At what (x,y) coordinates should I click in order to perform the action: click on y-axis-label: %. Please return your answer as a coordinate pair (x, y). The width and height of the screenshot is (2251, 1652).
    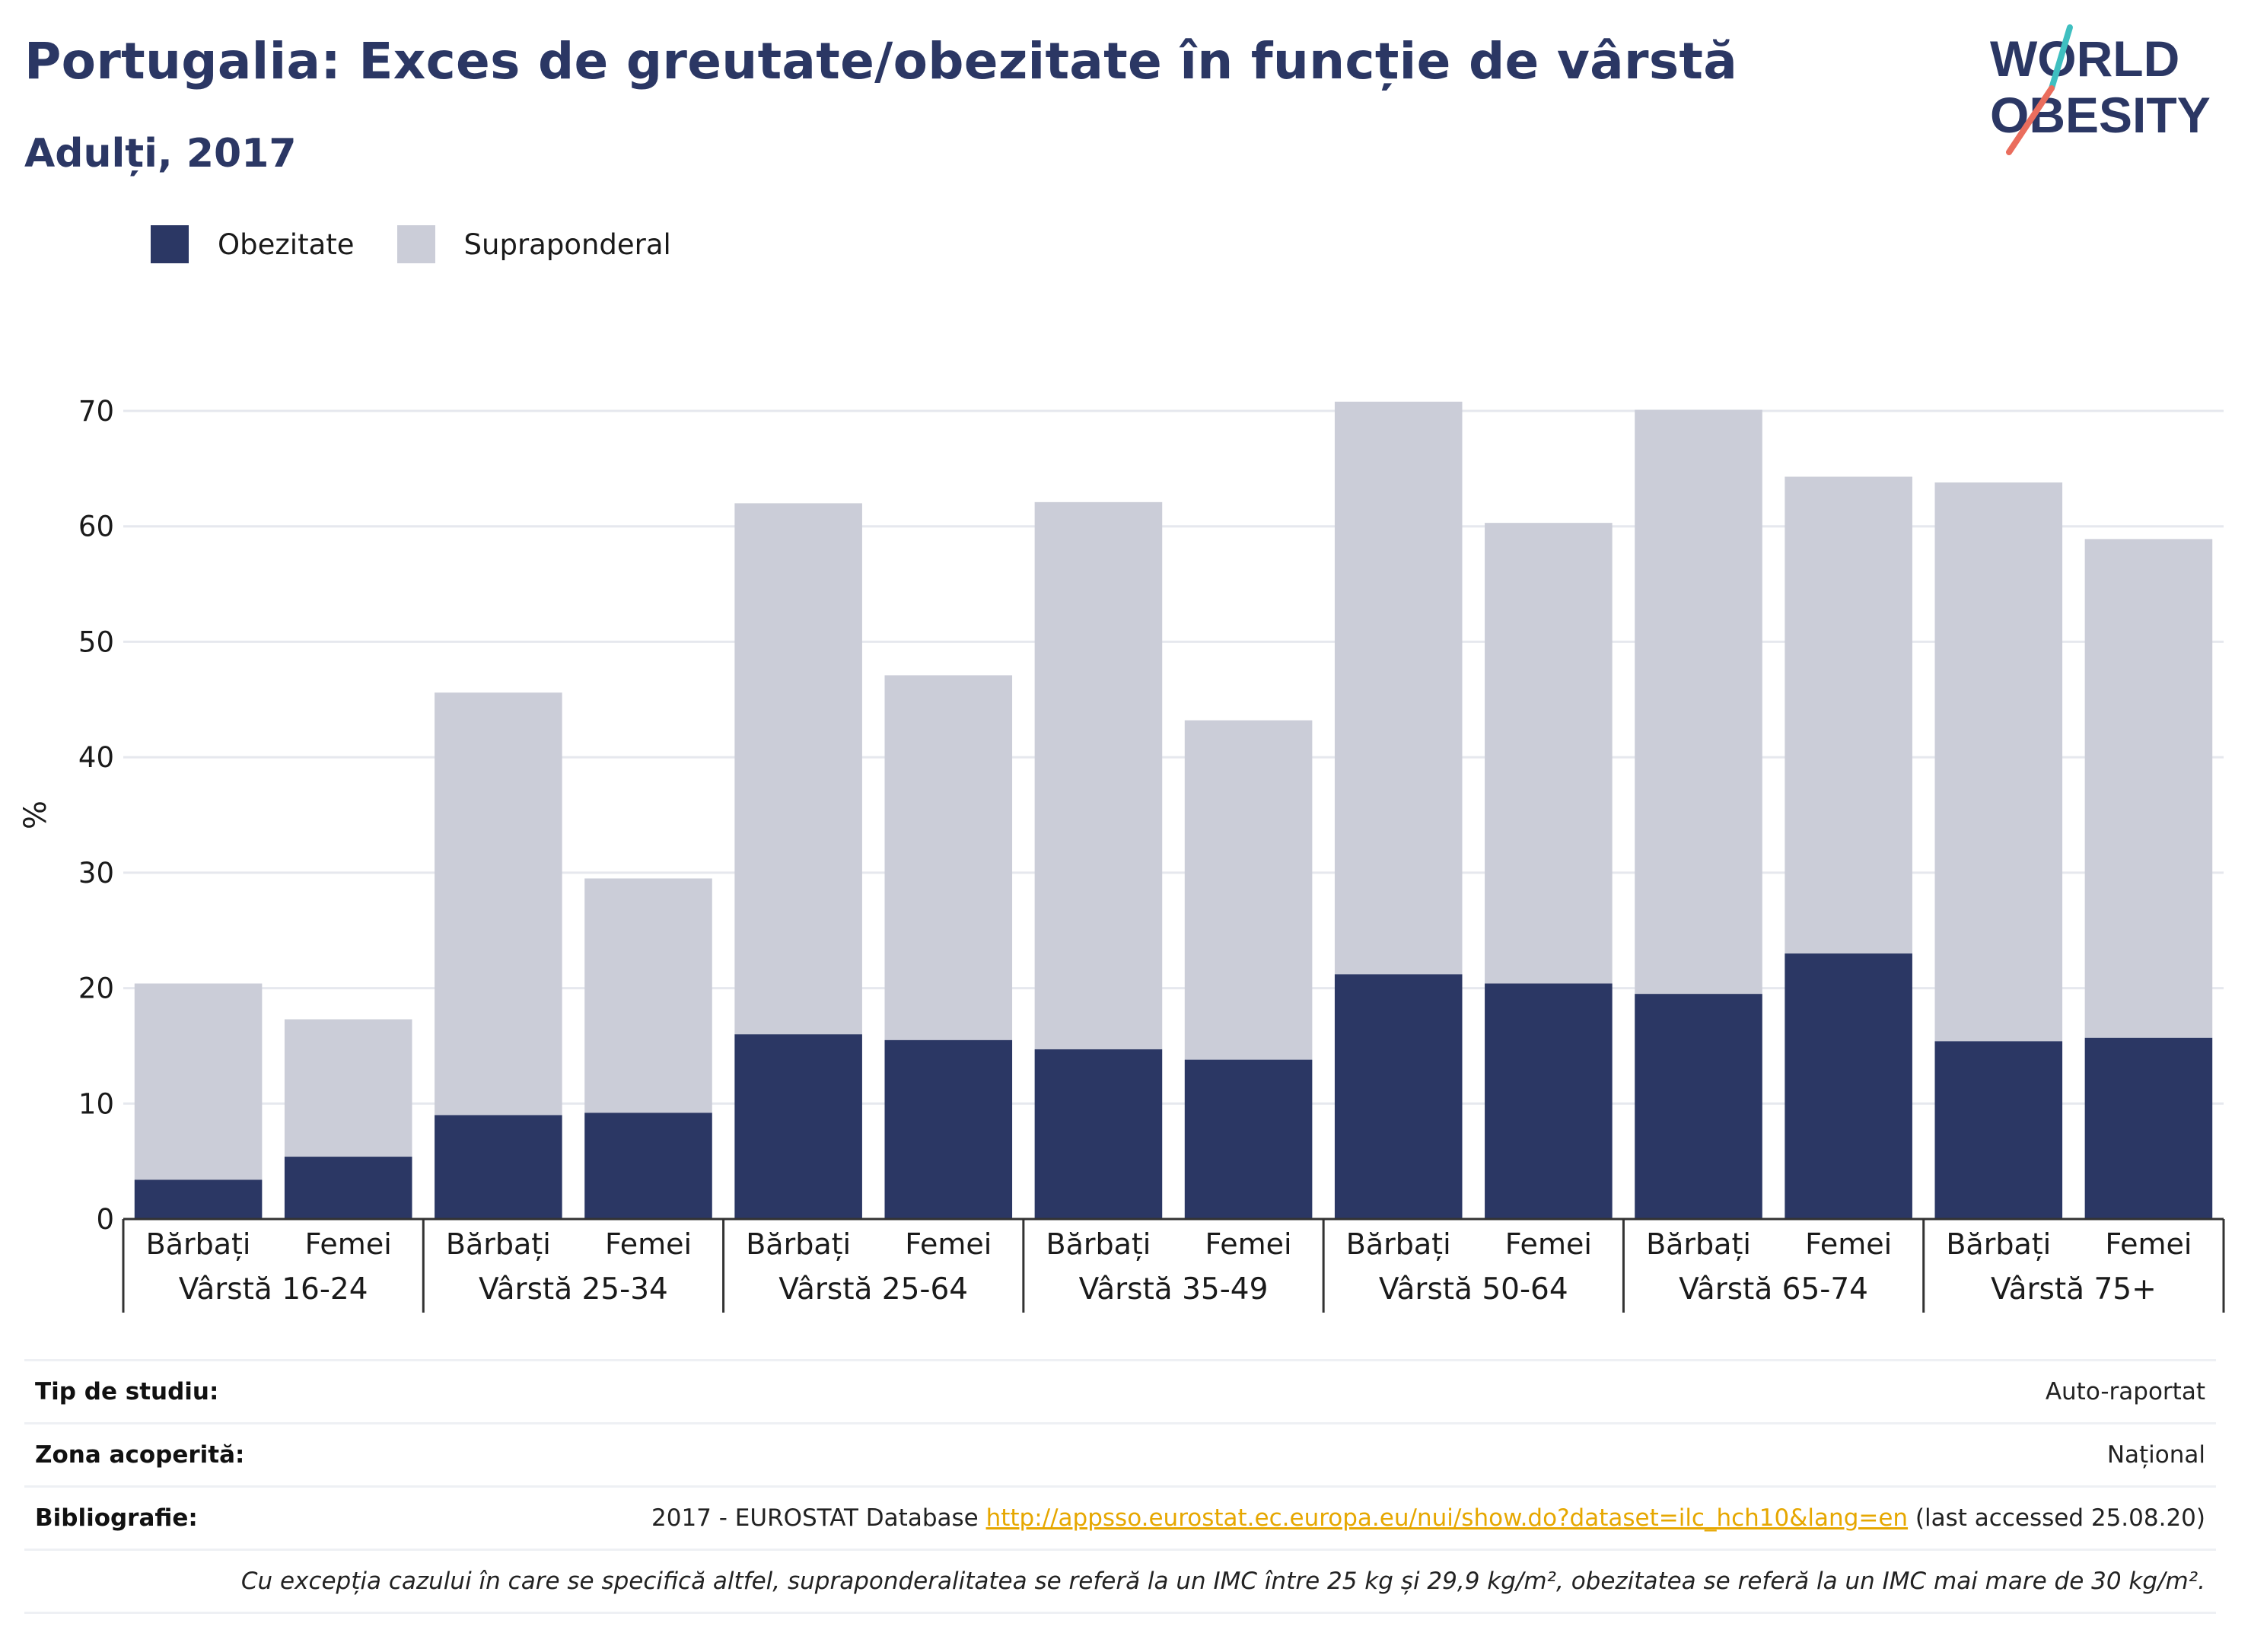
    Looking at the image, I should click on (35, 815).